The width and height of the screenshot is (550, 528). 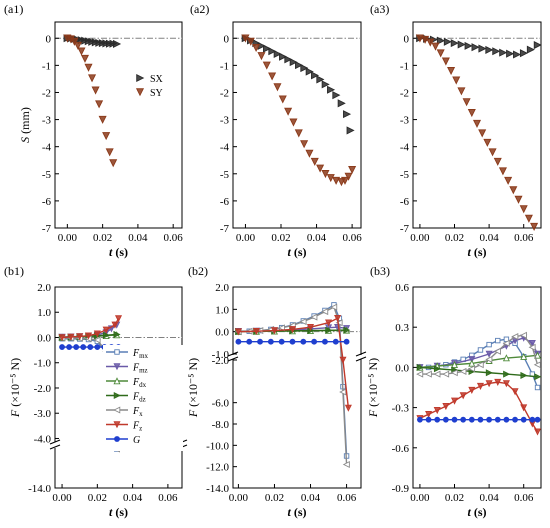 What do you see at coordinates (198, 271) in the screenshot?
I see `panel-label: (b2)` at bounding box center [198, 271].